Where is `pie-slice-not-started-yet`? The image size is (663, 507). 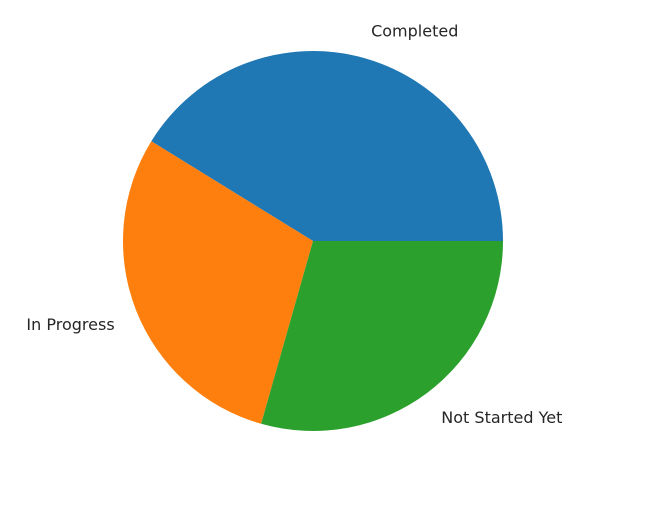
pie-slice-not-started-yet is located at coordinates (382, 336).